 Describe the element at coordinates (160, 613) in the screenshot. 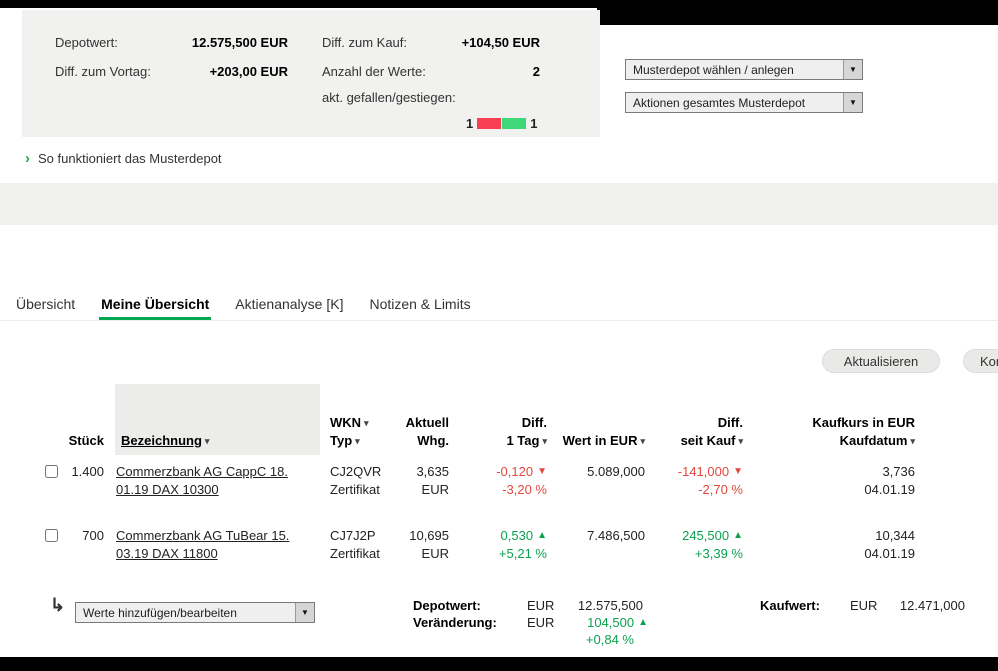

I see `werte-actions-select-value: Werte hinzufügen/bearbeiten` at that location.